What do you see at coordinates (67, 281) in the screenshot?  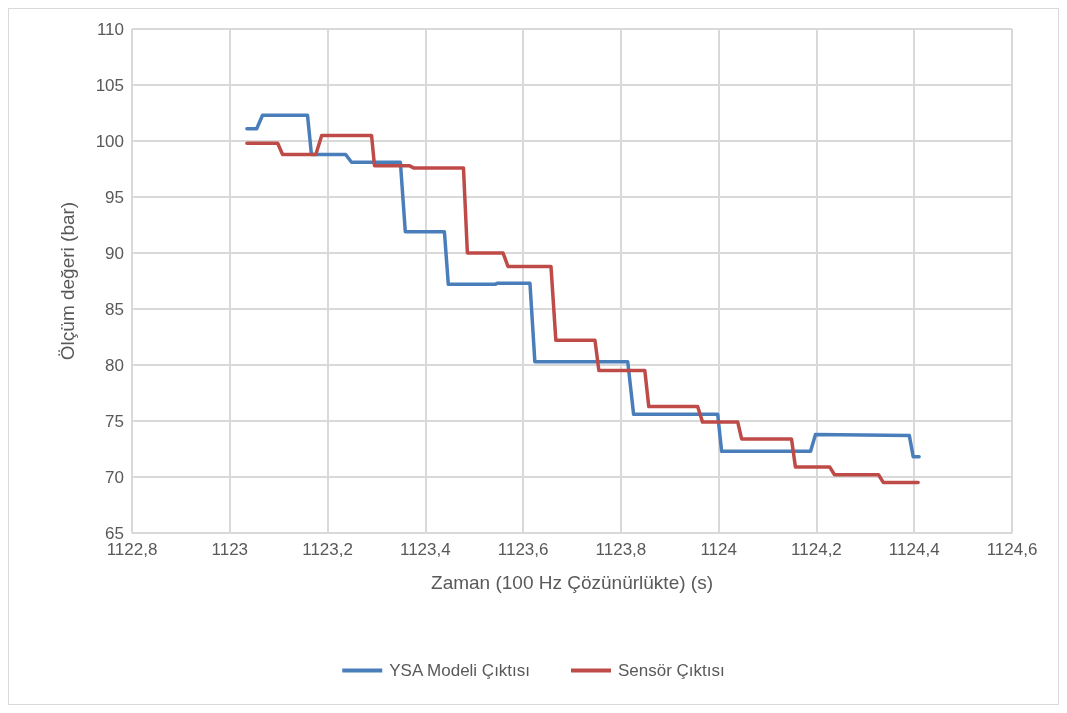 I see `y-axis-title: Ölçüm değeri (bar)` at bounding box center [67, 281].